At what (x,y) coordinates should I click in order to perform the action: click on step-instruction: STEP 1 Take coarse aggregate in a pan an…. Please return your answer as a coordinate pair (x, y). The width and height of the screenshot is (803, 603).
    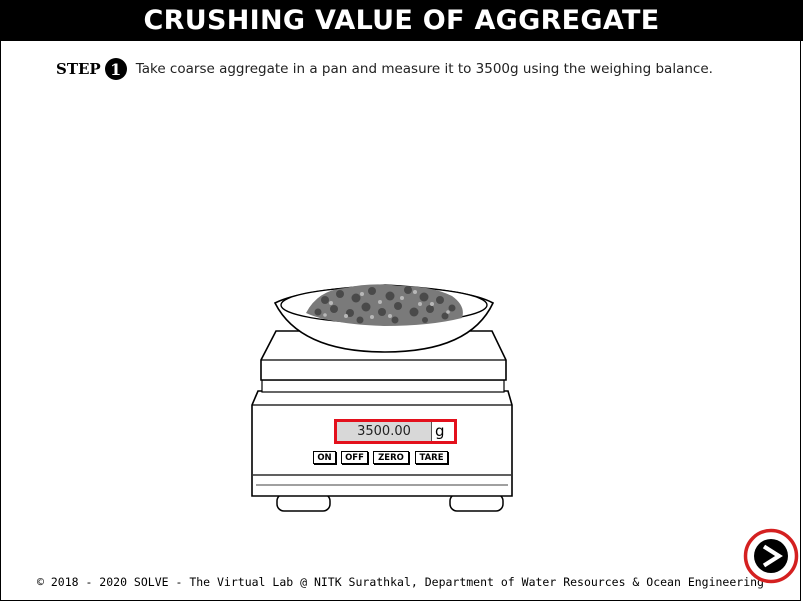
    Looking at the image, I should click on (384, 69).